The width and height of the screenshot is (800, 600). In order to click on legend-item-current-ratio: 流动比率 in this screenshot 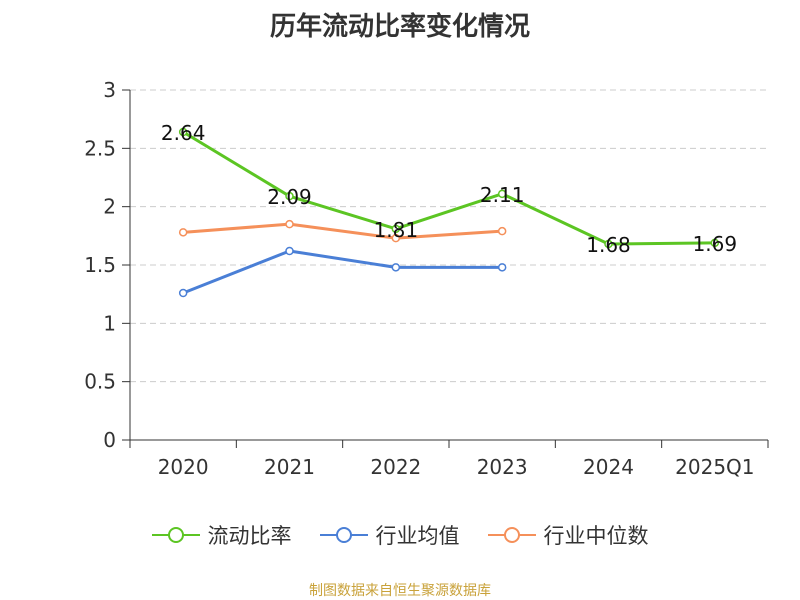, I will do `click(221, 535)`.